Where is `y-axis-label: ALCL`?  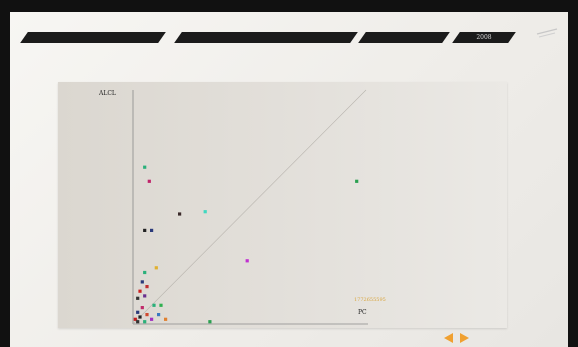
y-axis-label: ALCL is located at coordinates (107, 93).